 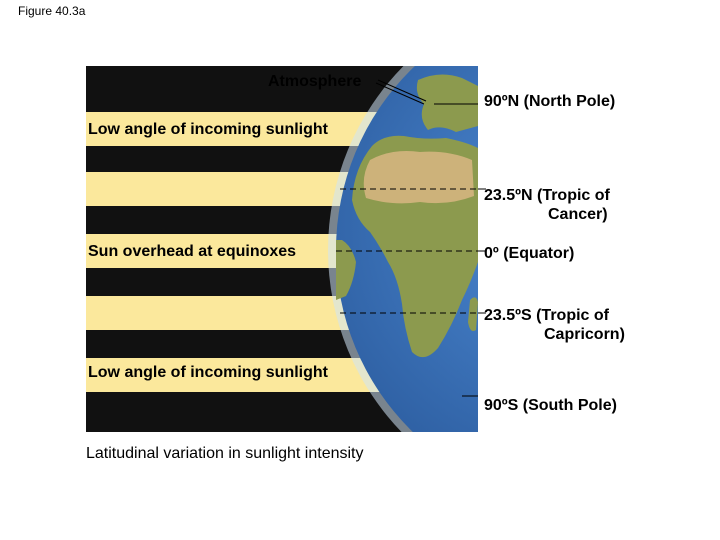 What do you see at coordinates (418, 177) in the screenshot?
I see `sahara-desert` at bounding box center [418, 177].